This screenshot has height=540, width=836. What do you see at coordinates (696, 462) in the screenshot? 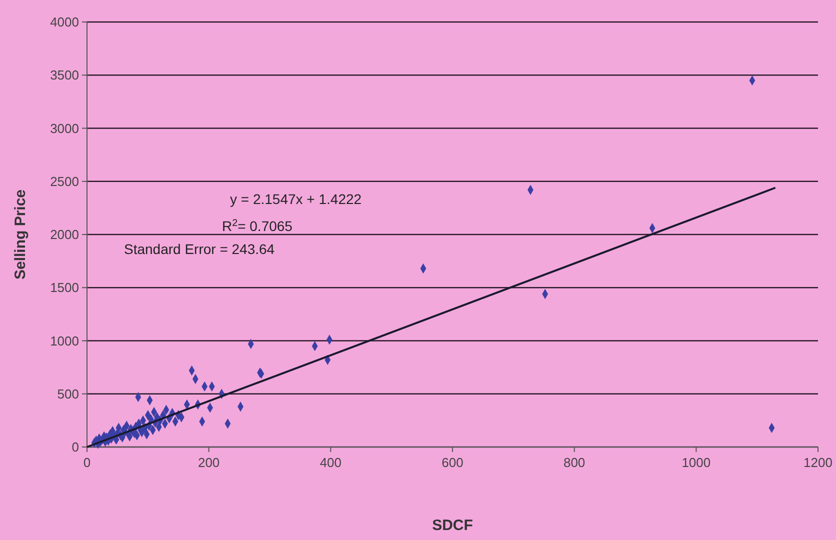
I see `x-tick-label: 1000` at bounding box center [696, 462].